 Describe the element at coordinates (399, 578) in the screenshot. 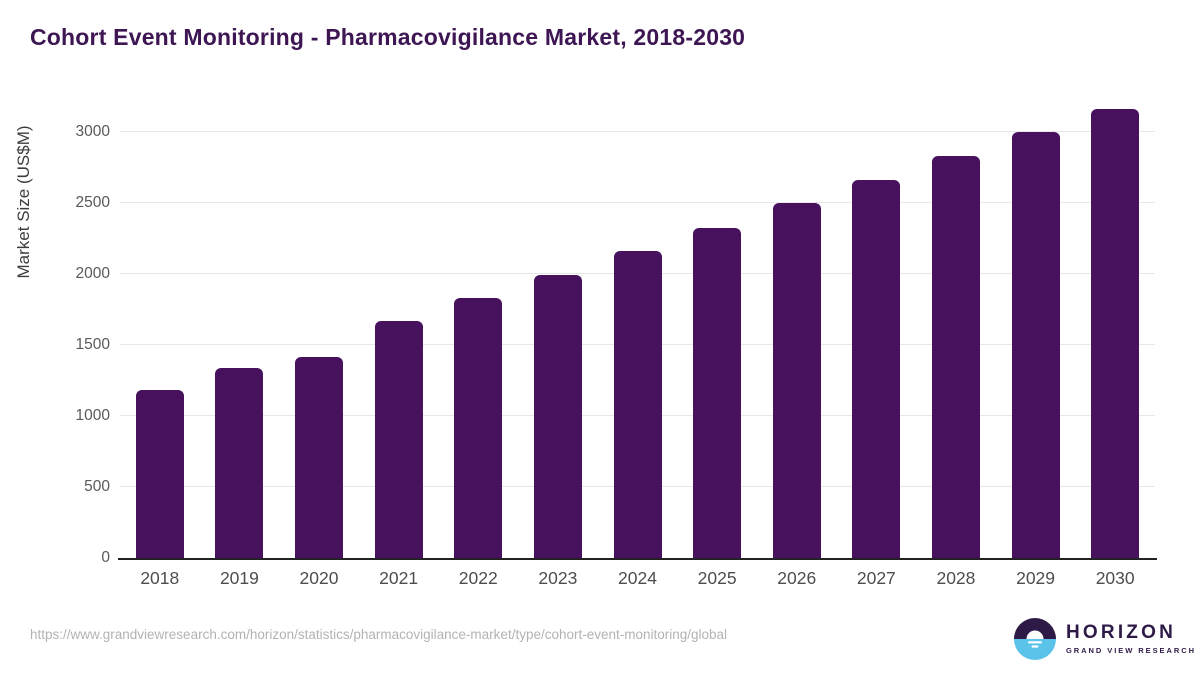

I see `x-tick-label: 2021` at that location.